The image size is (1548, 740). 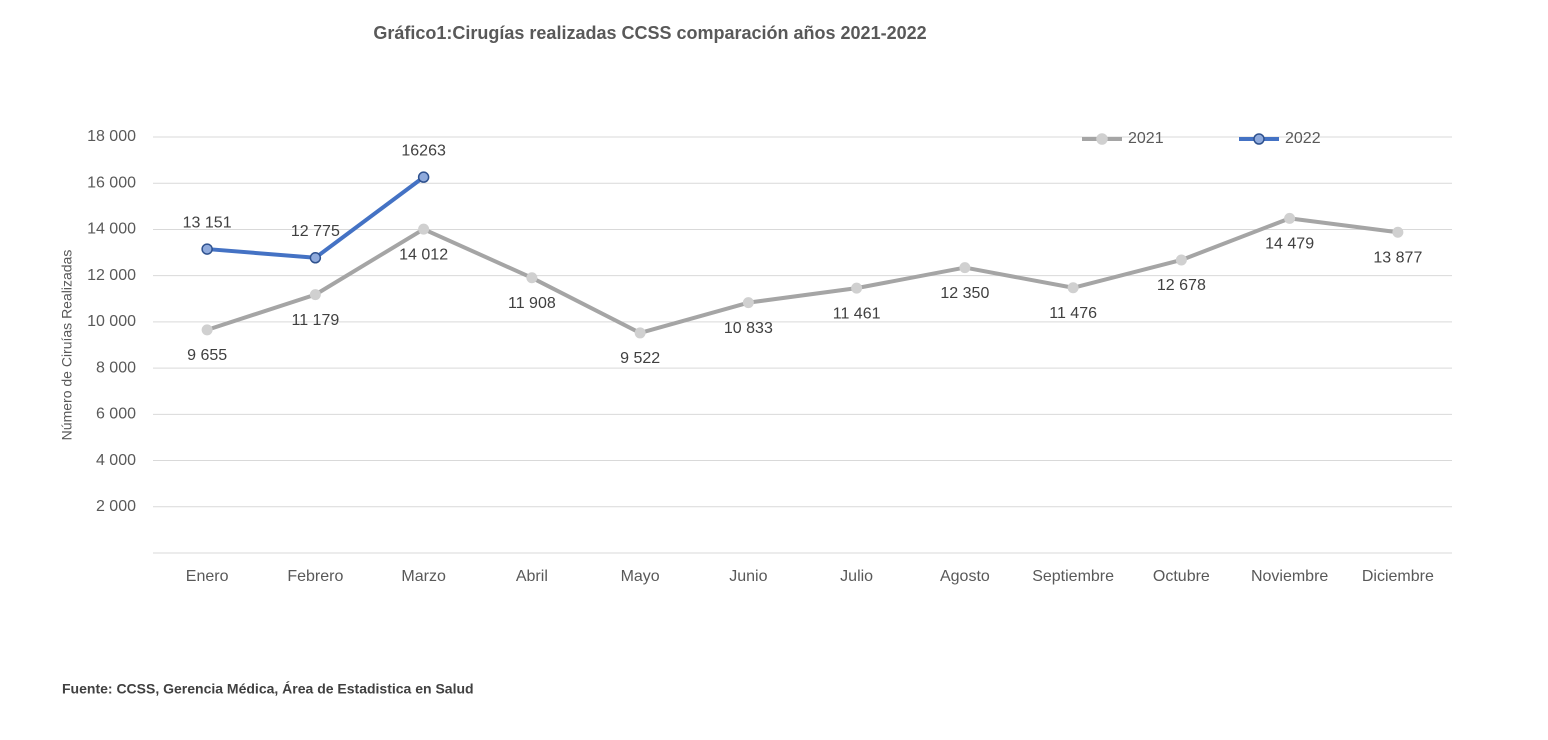 I want to click on y-tick-label: 16 000, so click(x=111, y=182).